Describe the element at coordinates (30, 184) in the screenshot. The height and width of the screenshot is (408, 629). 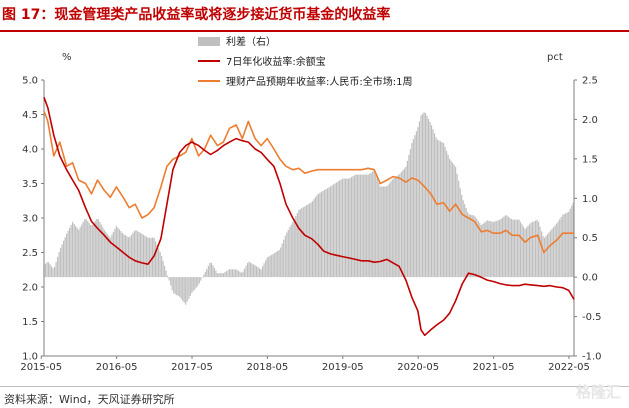
I see `left-tick-label: 3.5` at that location.